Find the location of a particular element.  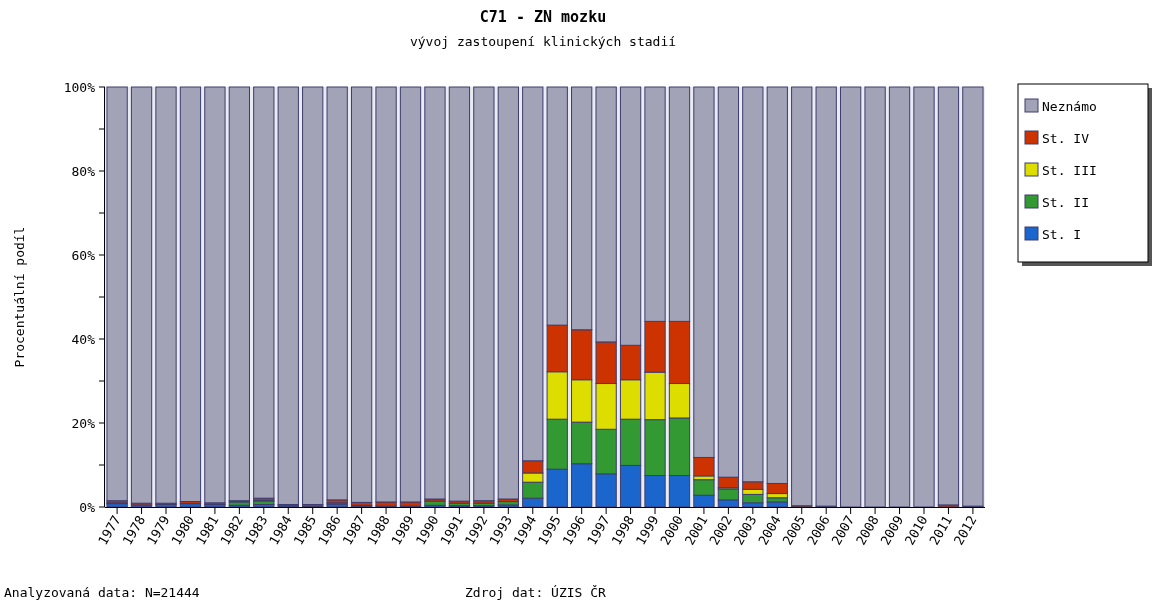

chart-subtitle: vývoj zastoupení klinických stadií is located at coordinates (543, 41).